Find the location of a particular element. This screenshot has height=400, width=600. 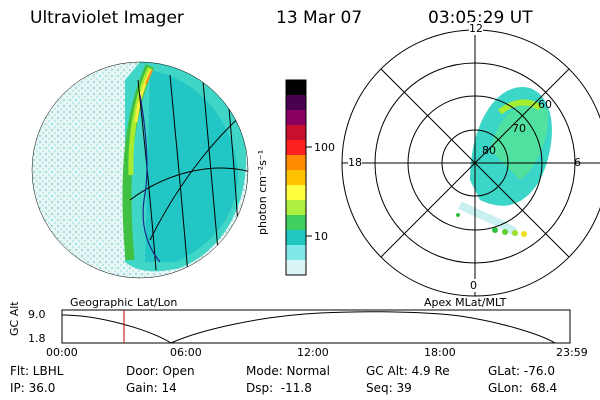

info-seq: Seq: 39 is located at coordinates (389, 388).